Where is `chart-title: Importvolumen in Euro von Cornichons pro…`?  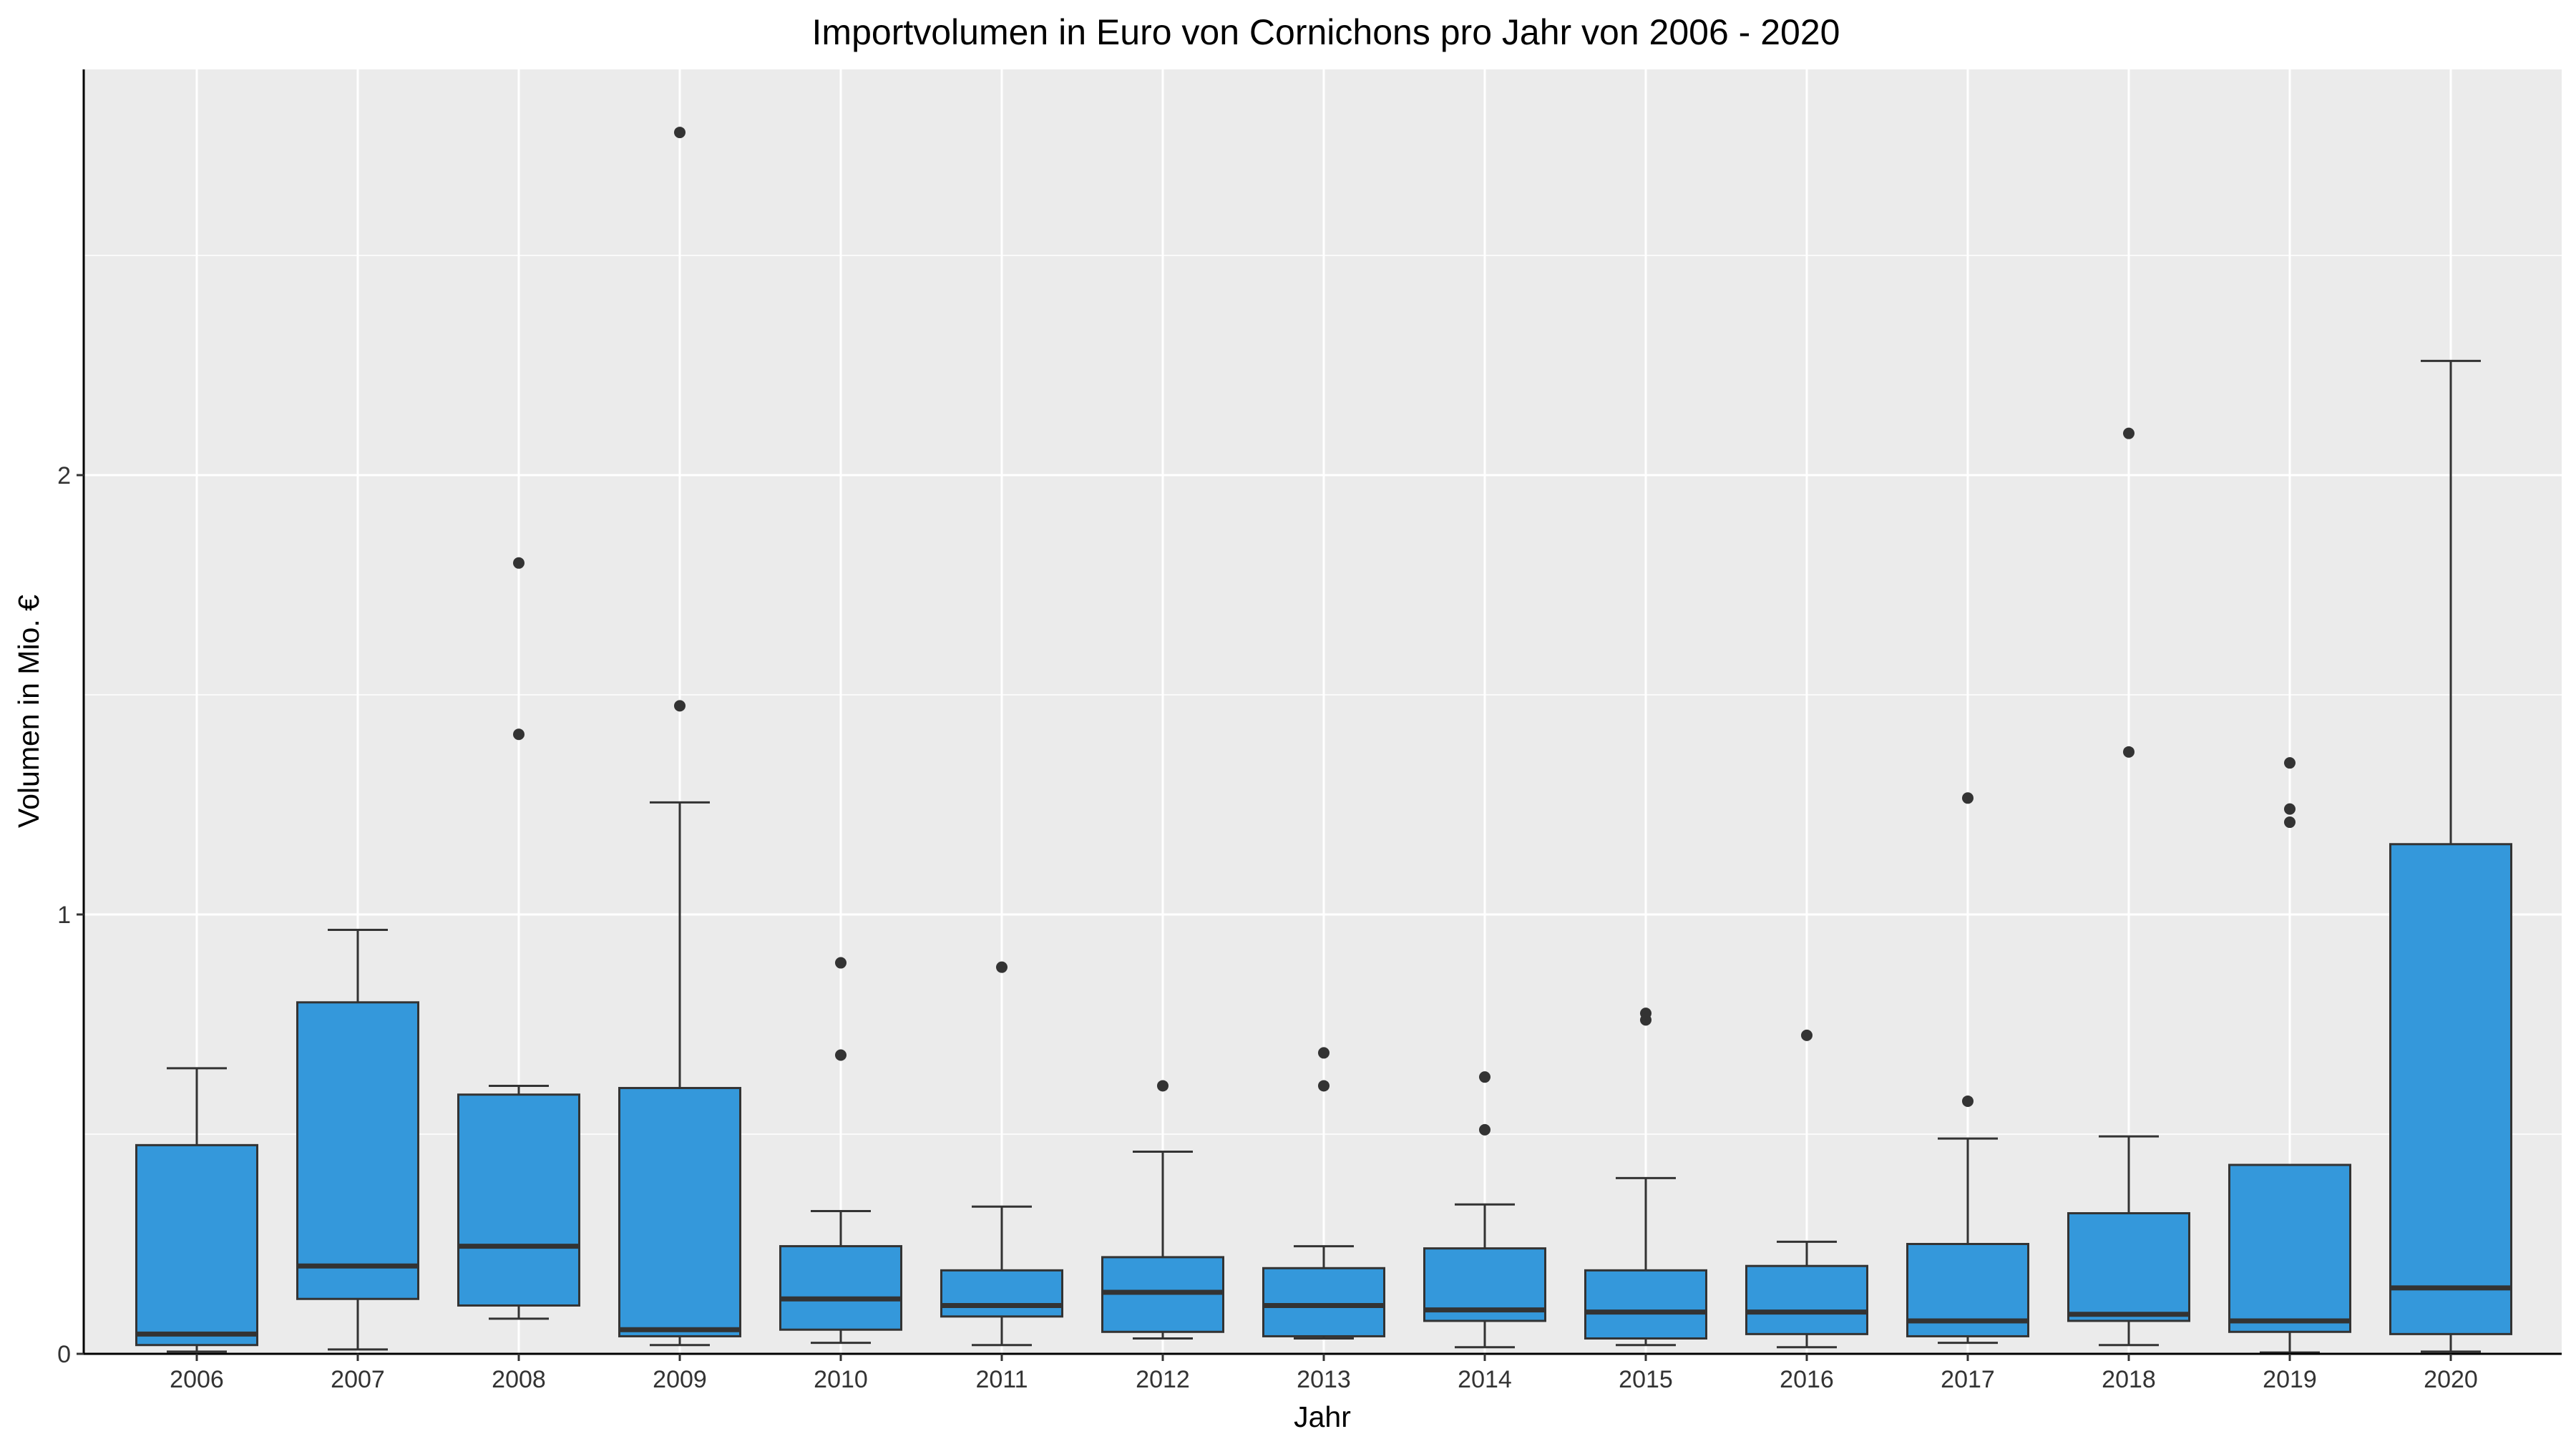 chart-title: Importvolumen in Euro von Cornichons pro… is located at coordinates (1326, 32).